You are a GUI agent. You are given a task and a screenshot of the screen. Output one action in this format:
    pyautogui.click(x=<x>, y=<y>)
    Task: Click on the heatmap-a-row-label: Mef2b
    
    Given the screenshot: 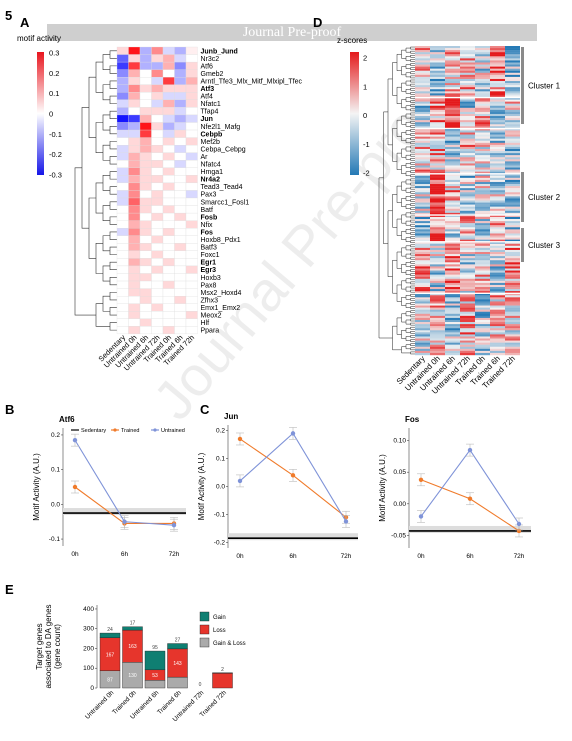 What is the action you would take?
    pyautogui.click(x=211, y=142)
    